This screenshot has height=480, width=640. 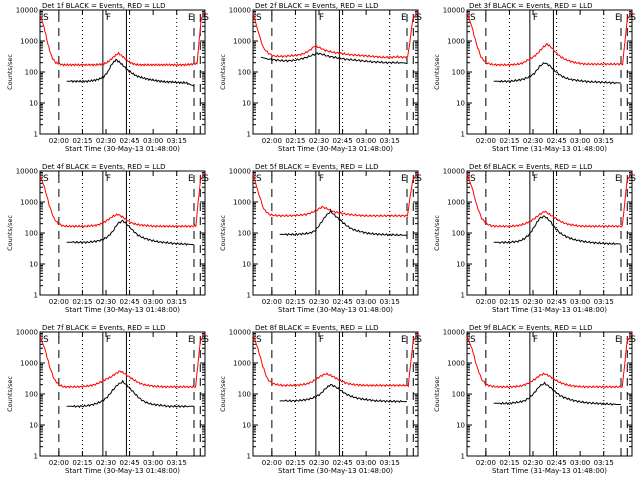 What do you see at coordinates (103, 167) in the screenshot?
I see `chart-title: Det 4f BLACK = Events, RED = LLD` at bounding box center [103, 167].